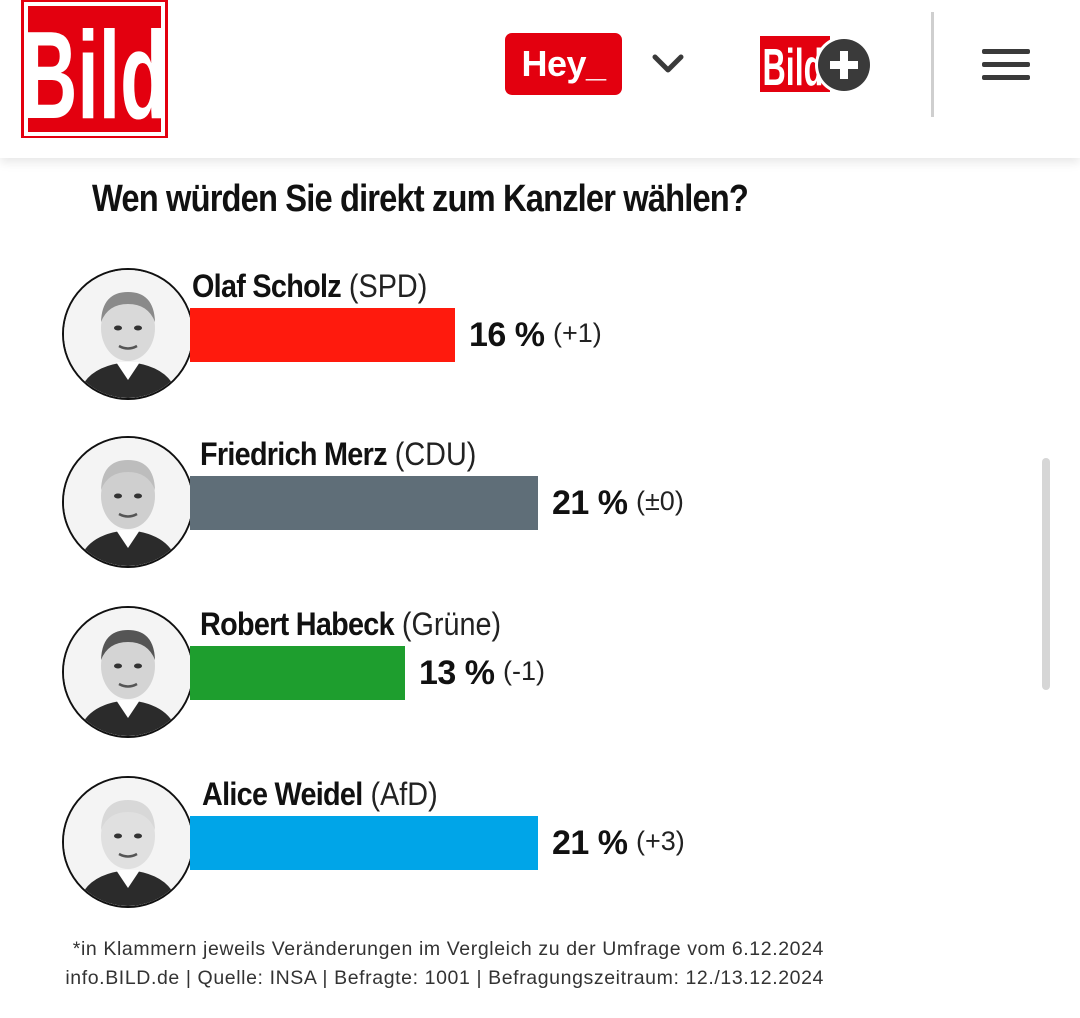 The height and width of the screenshot is (1018, 1080). What do you see at coordinates (293, 454) in the screenshot?
I see `candidate-name: Friedrich Merz` at bounding box center [293, 454].